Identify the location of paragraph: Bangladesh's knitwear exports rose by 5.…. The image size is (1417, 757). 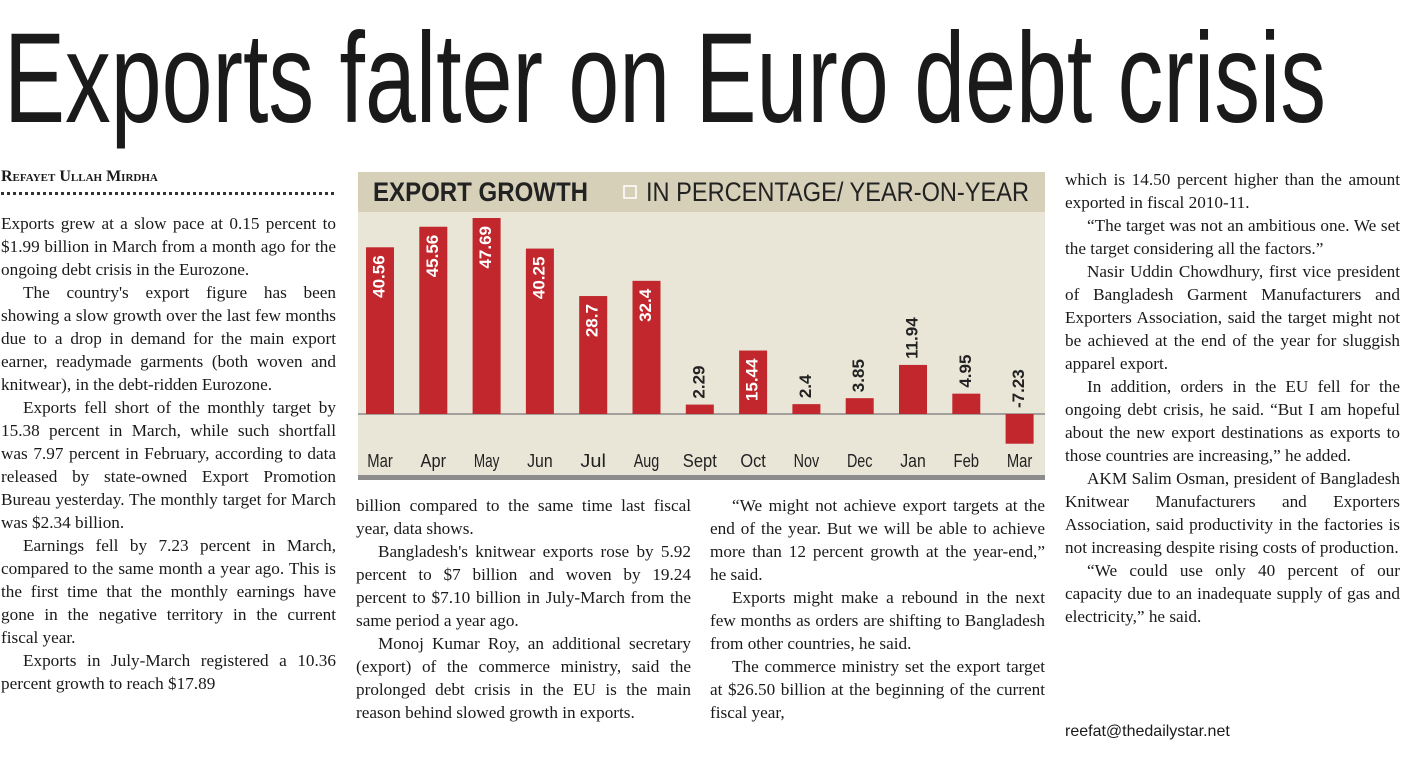
(523, 586).